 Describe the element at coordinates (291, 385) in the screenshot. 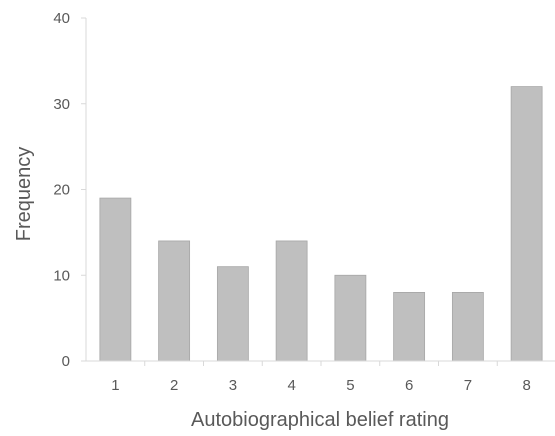

I see `x-tick-label: 4` at that location.